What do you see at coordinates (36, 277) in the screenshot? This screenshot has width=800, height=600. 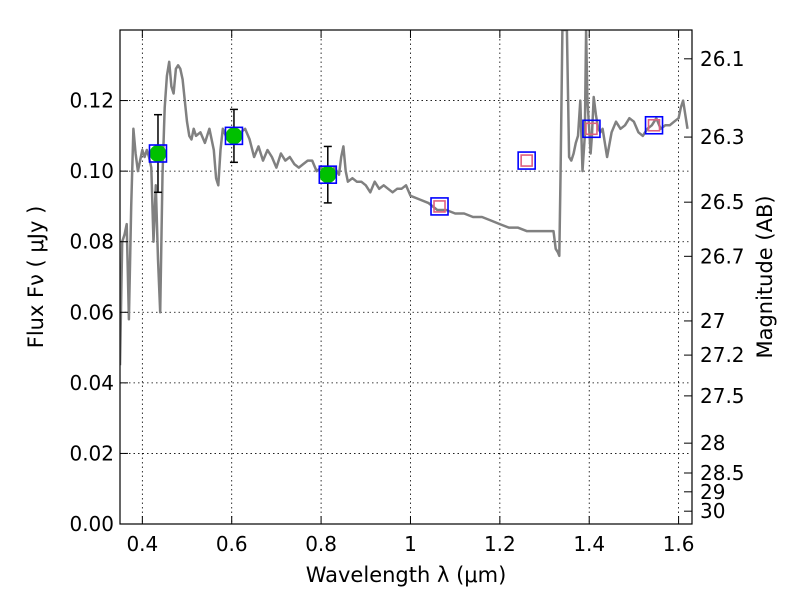 I see `y-axis-title: Flux Fν ( μJy )` at bounding box center [36, 277].